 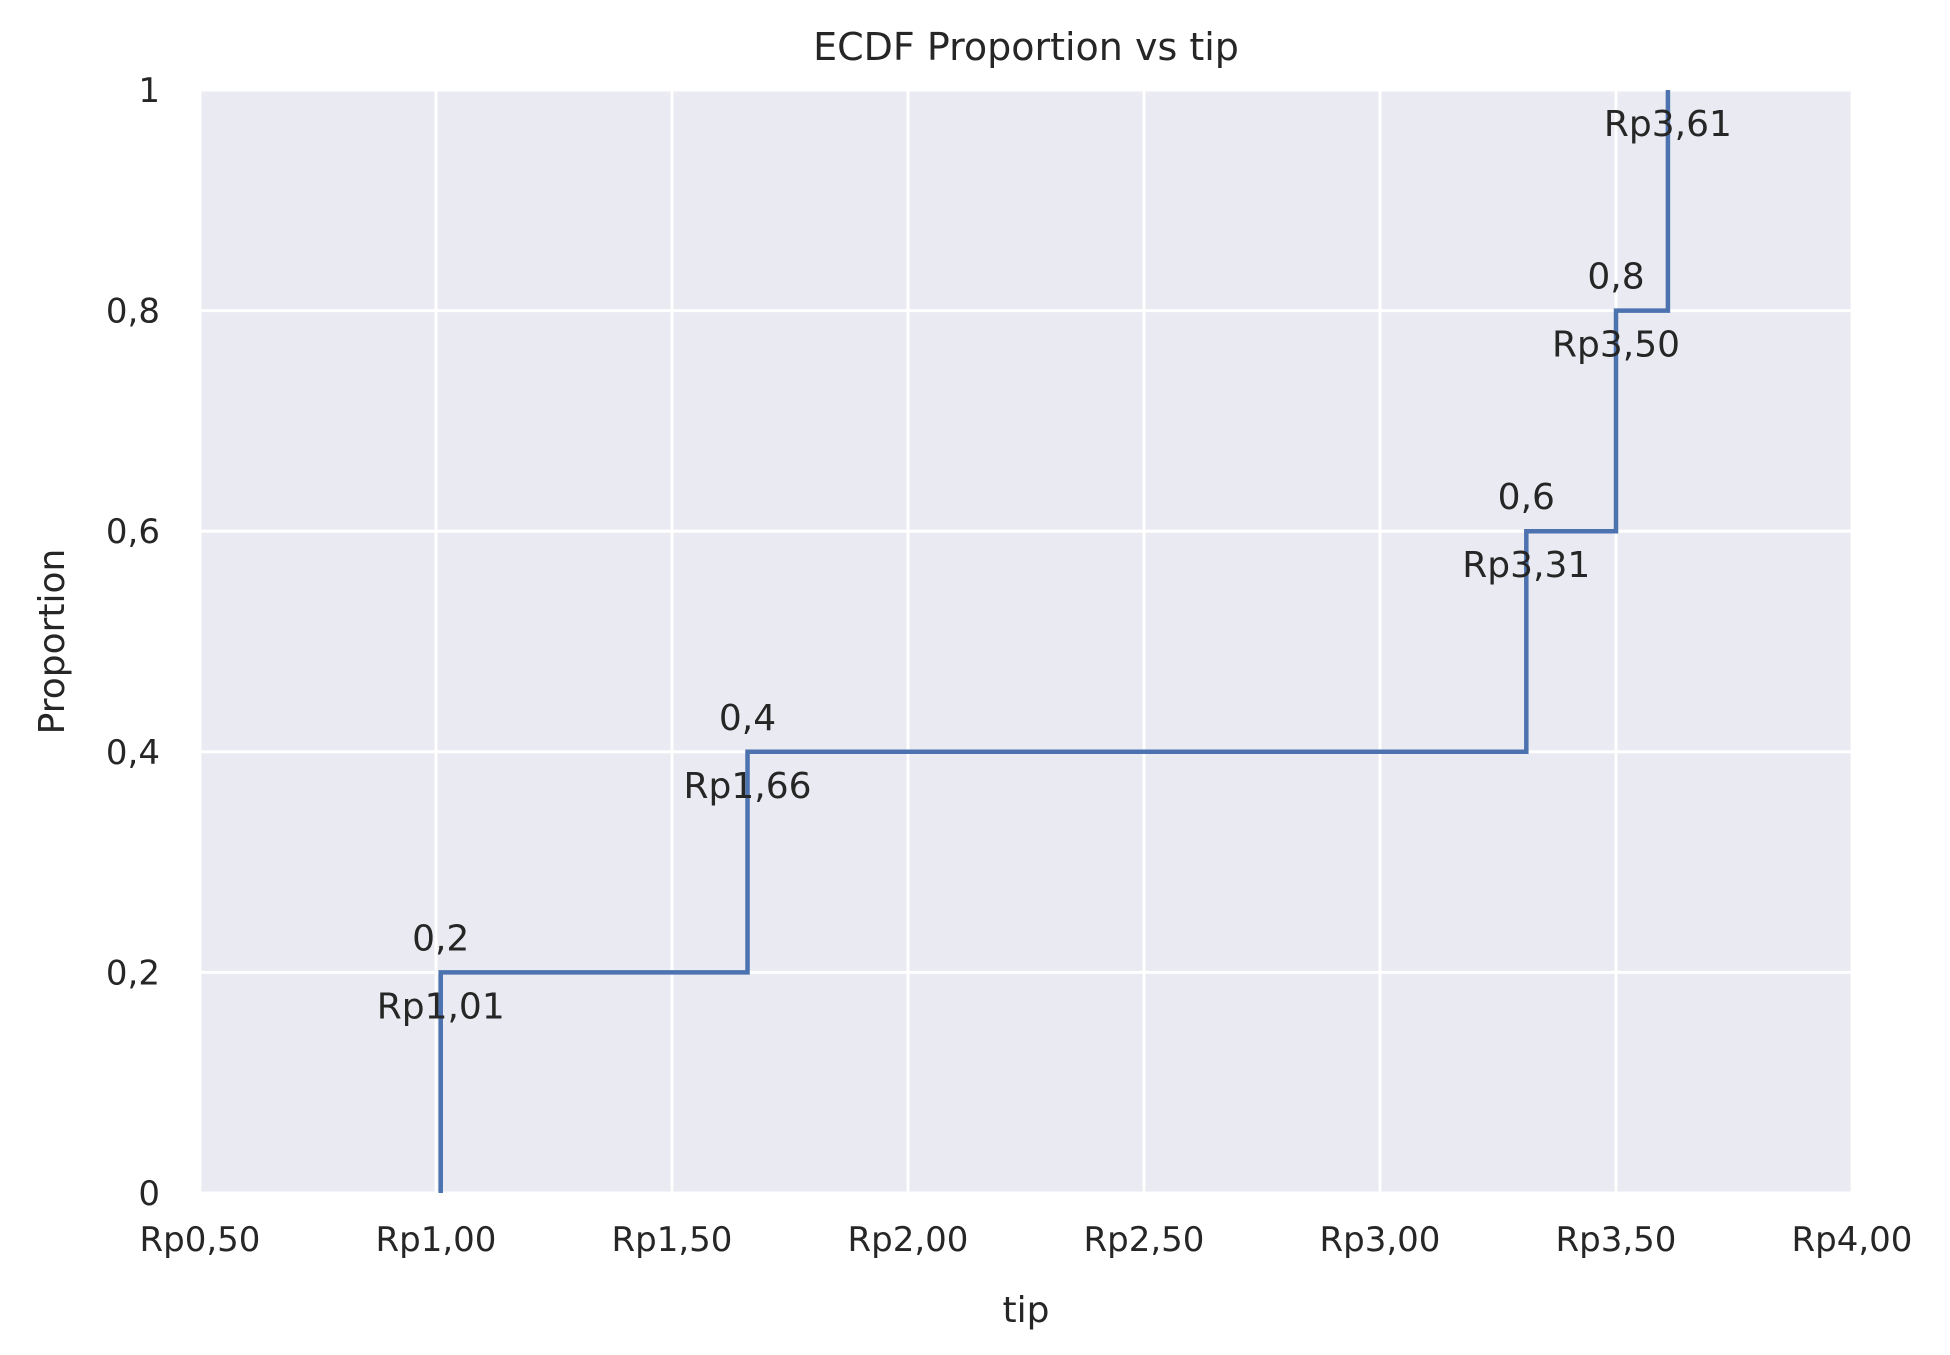 What do you see at coordinates (1526, 565) in the screenshot?
I see `point-x-label: Rp3,31` at bounding box center [1526, 565].